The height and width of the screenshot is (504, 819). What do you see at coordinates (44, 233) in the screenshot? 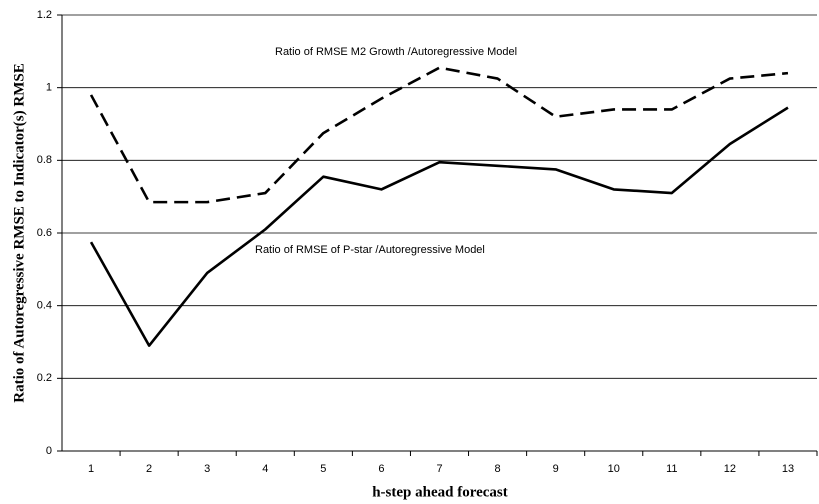
I see `y-tick-label: 0.6` at bounding box center [44, 233].